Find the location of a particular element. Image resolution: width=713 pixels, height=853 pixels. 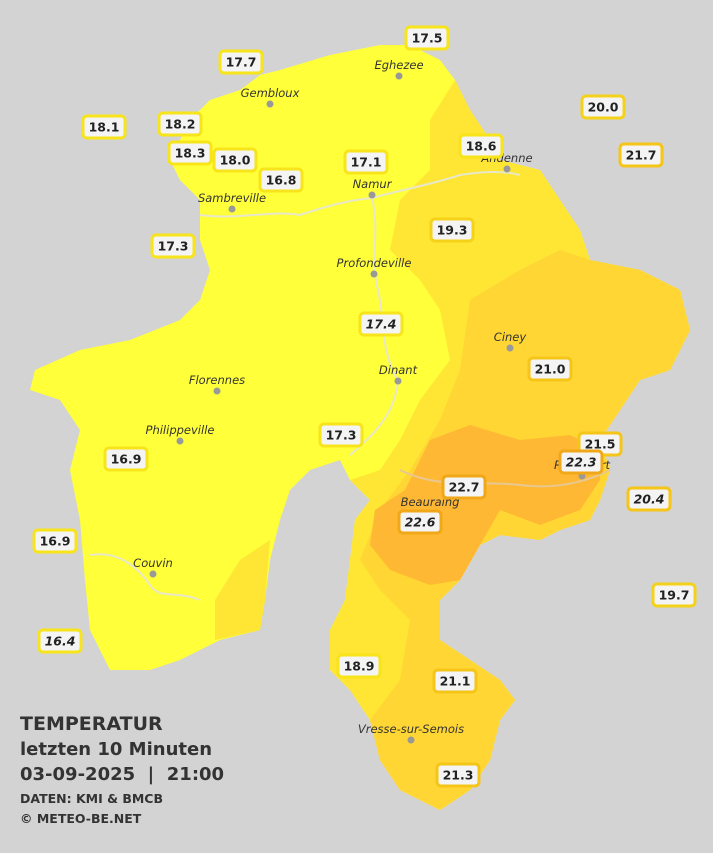

station: 18.1 is located at coordinates (104, 127).